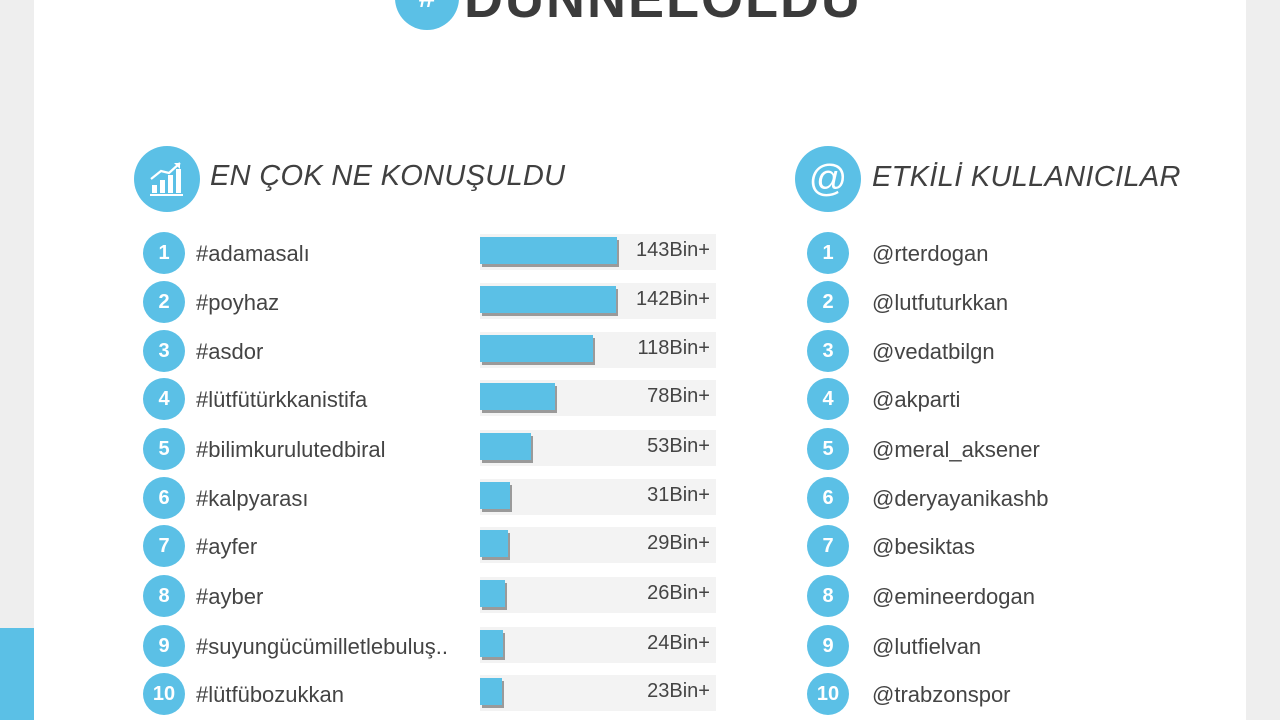 This screenshot has width=1280, height=720. What do you see at coordinates (164, 253) in the screenshot?
I see `topic-rank-badge: 1` at bounding box center [164, 253].